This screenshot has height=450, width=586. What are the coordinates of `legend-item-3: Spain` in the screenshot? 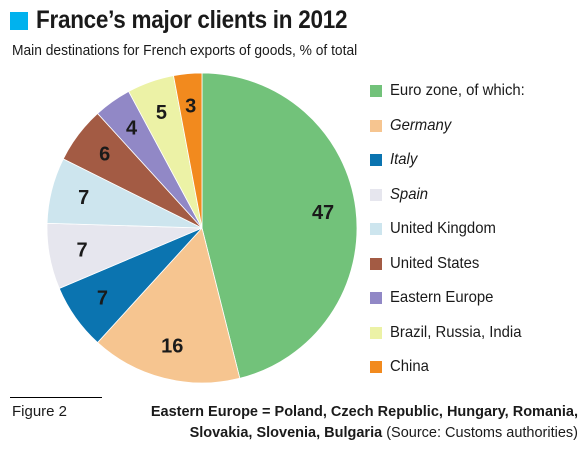 It's located at (400, 195).